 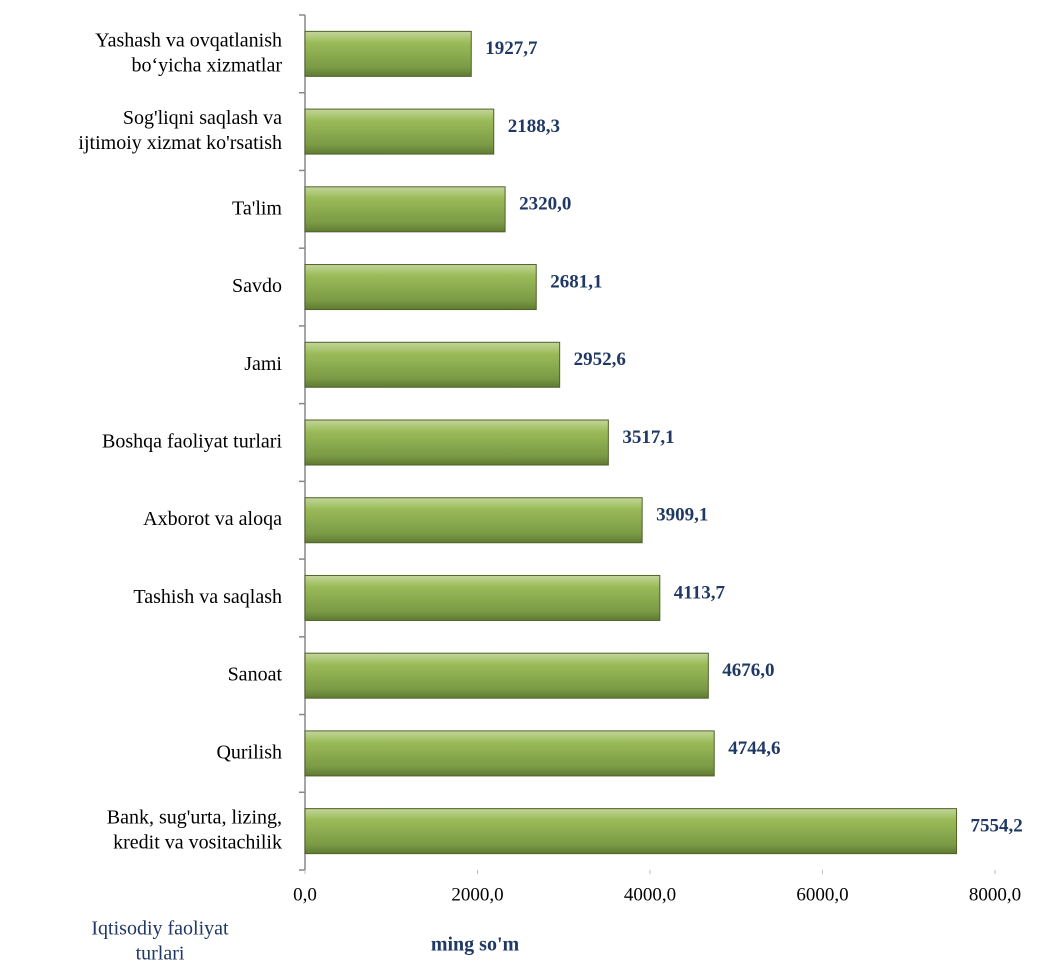 I want to click on x-tick-label: 0,0, so click(x=305, y=894).